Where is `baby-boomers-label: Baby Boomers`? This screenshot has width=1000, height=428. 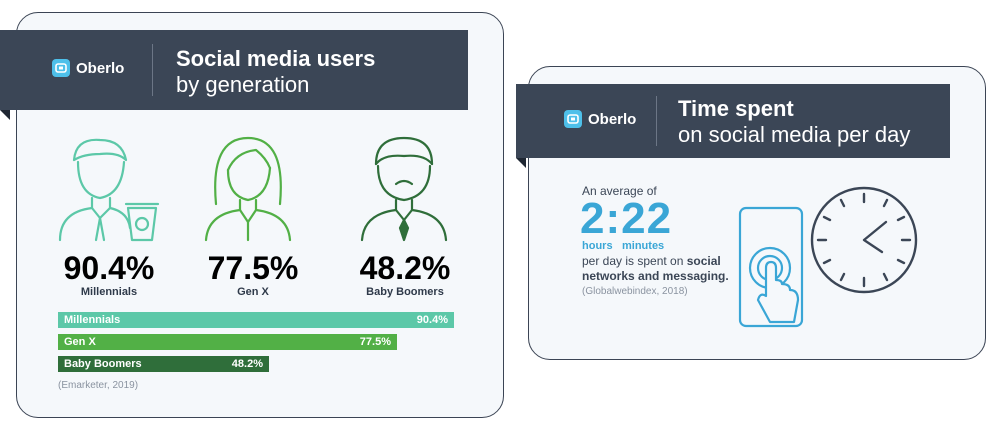 baby-boomers-label: Baby Boomers is located at coordinates (405, 292).